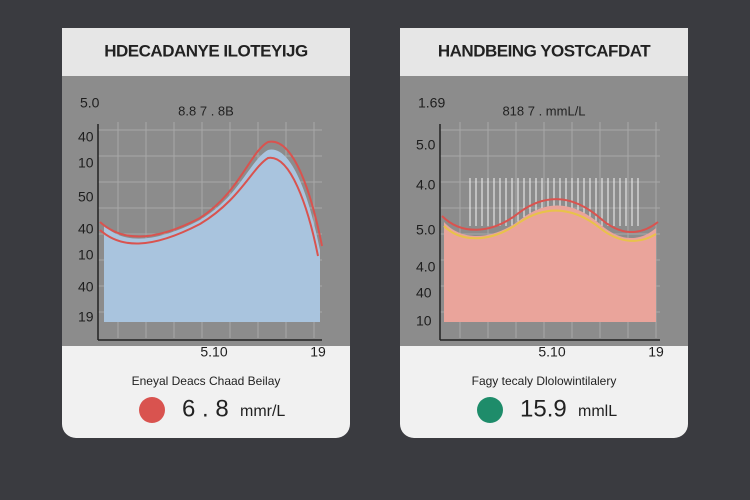  I want to click on y-label: 19, so click(86, 317).